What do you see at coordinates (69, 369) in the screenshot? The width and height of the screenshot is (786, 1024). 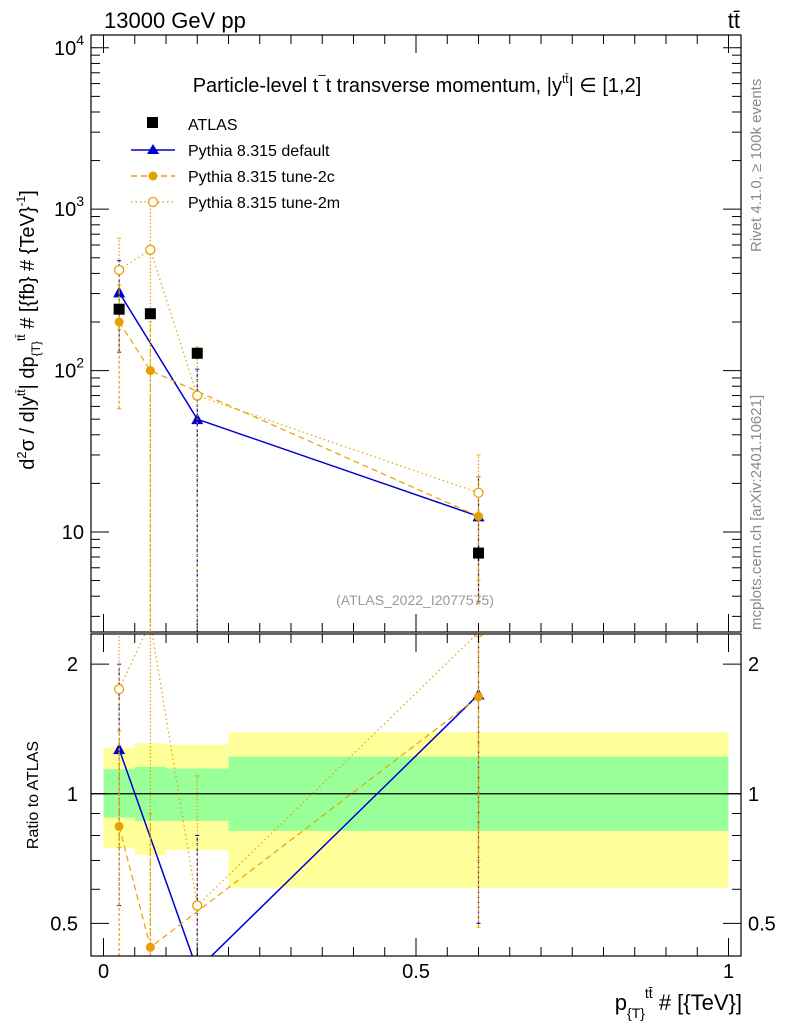 I see `main-ytick-label: 10²` at bounding box center [69, 369].